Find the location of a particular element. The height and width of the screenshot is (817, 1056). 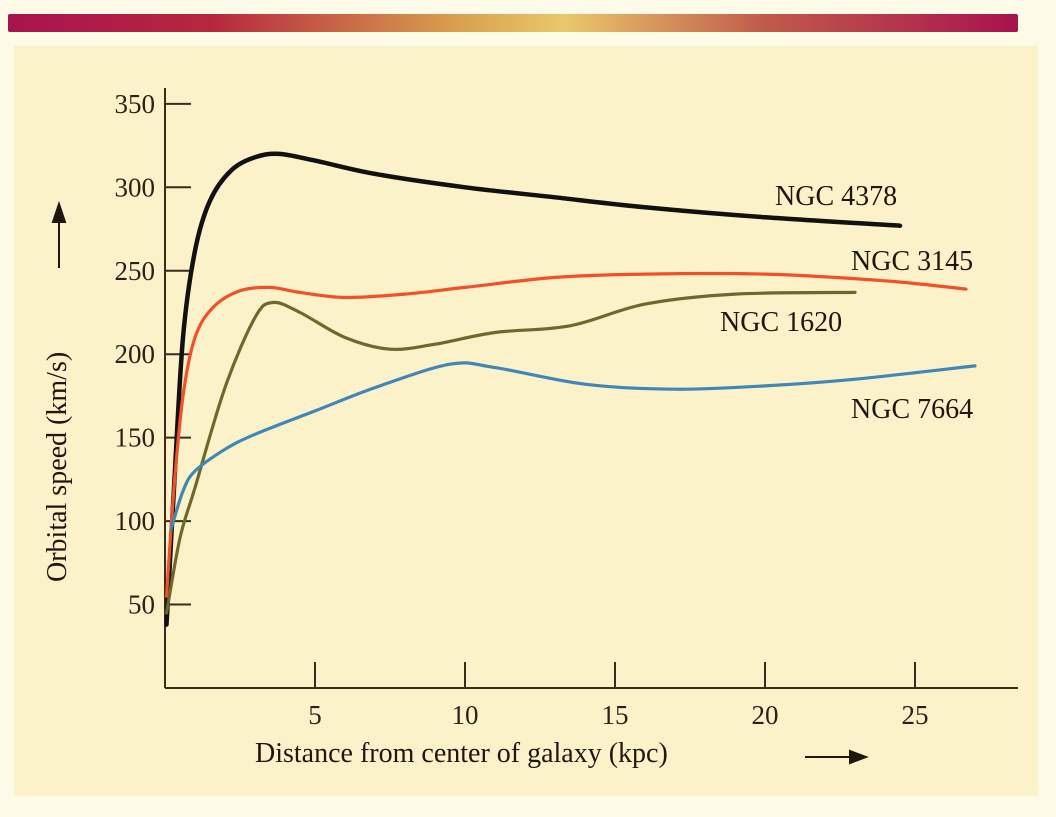

x-axis-title: Distance from center of galaxy (kpc) is located at coordinates (461, 753).